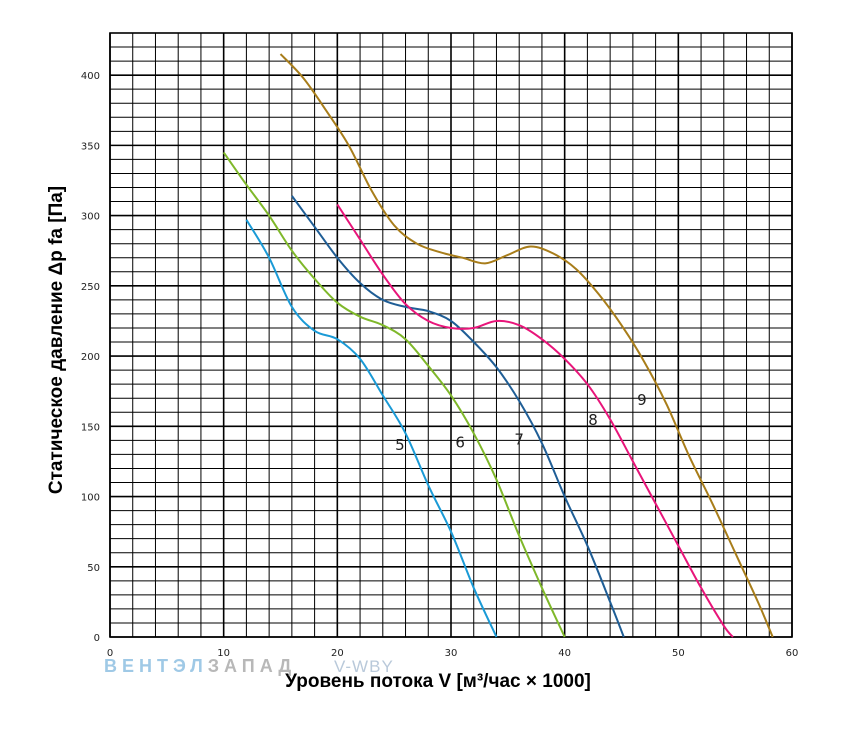  I want to click on curve-labels: 5 6 7 8 9, so click(521, 422).